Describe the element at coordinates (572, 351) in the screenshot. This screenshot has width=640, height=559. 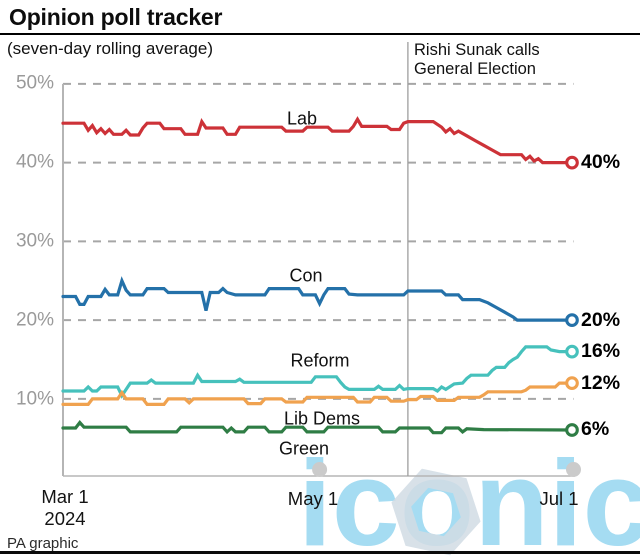
I see `series-endpoint-reform` at that location.